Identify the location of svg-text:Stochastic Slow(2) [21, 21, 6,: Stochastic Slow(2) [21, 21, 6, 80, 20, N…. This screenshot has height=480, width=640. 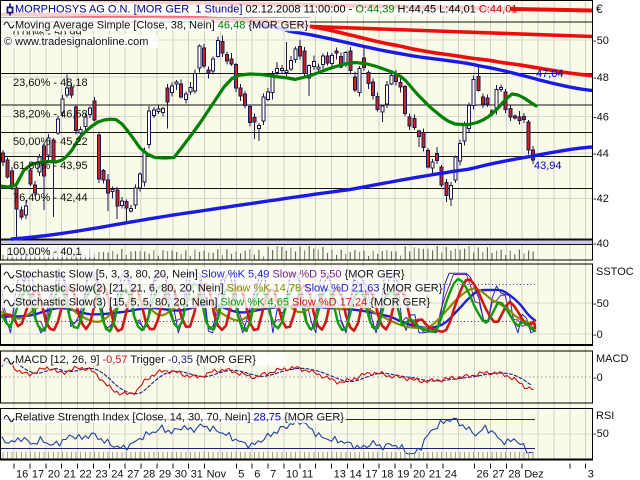
(229, 289).